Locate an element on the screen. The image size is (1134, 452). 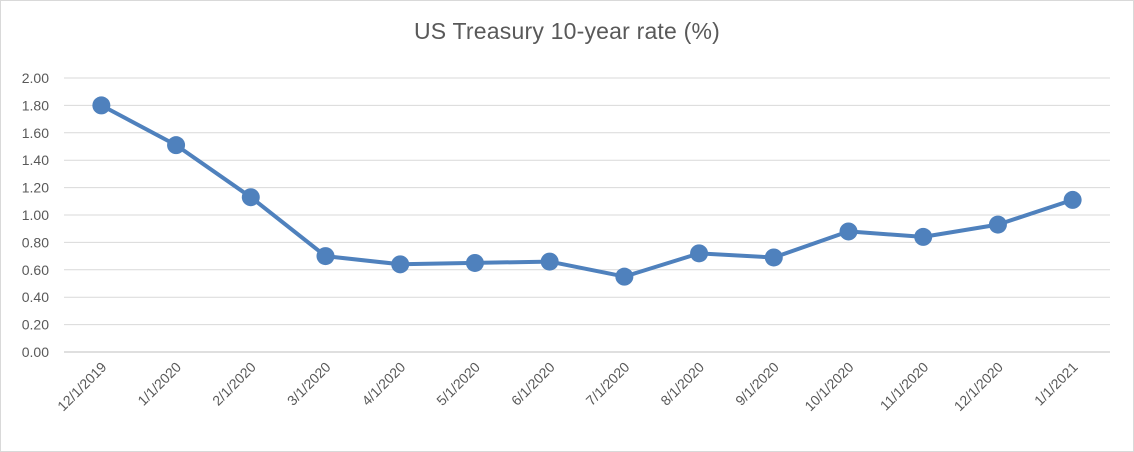
y-tick-label: 1.00 is located at coordinates (35, 215).